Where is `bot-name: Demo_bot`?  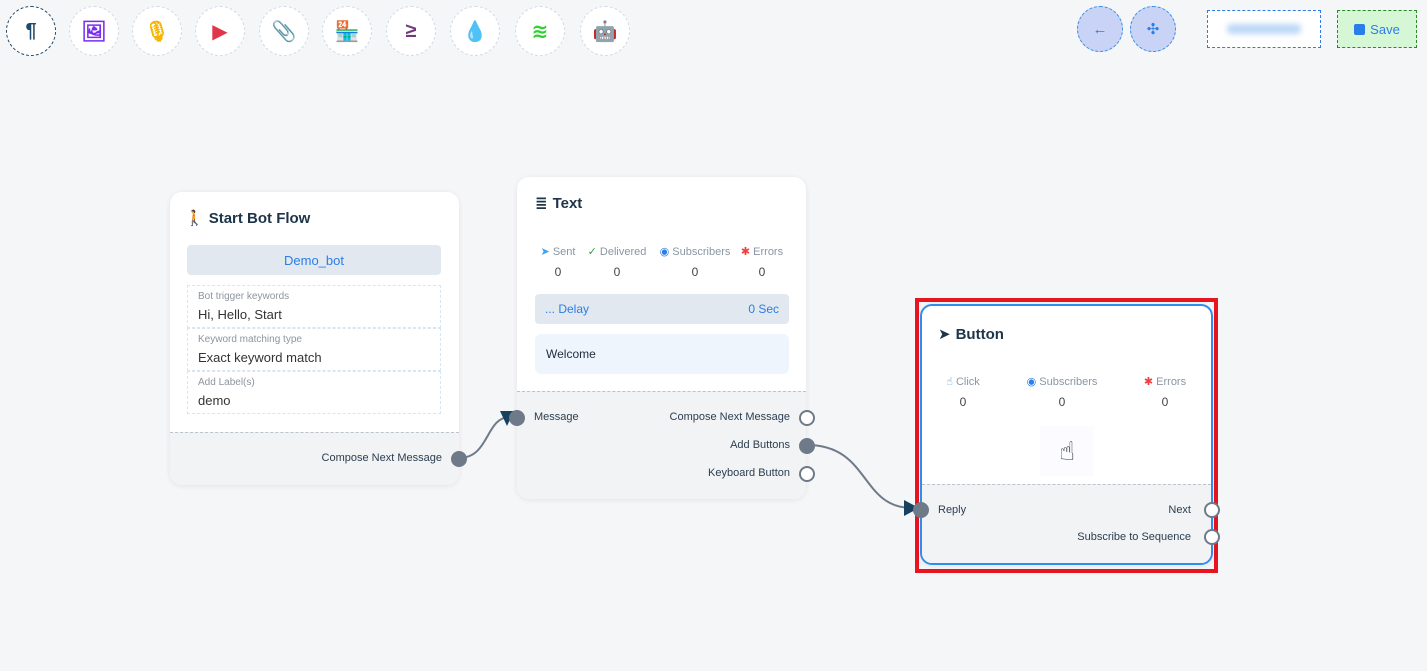 bot-name: Demo_bot is located at coordinates (314, 260).